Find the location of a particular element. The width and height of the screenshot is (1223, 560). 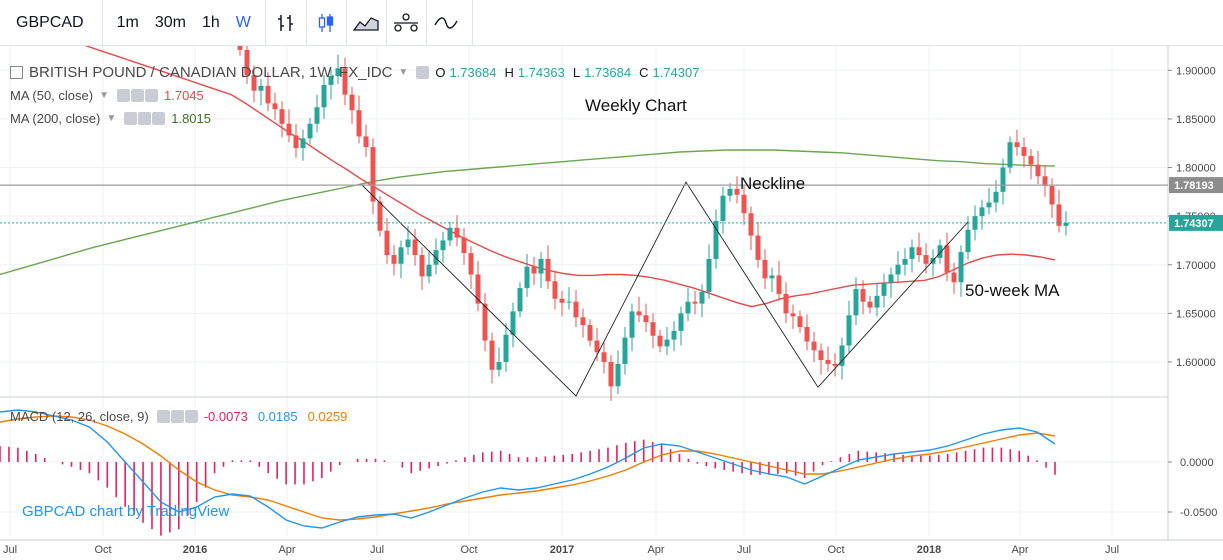

ma200-settings is located at coordinates (145, 118).